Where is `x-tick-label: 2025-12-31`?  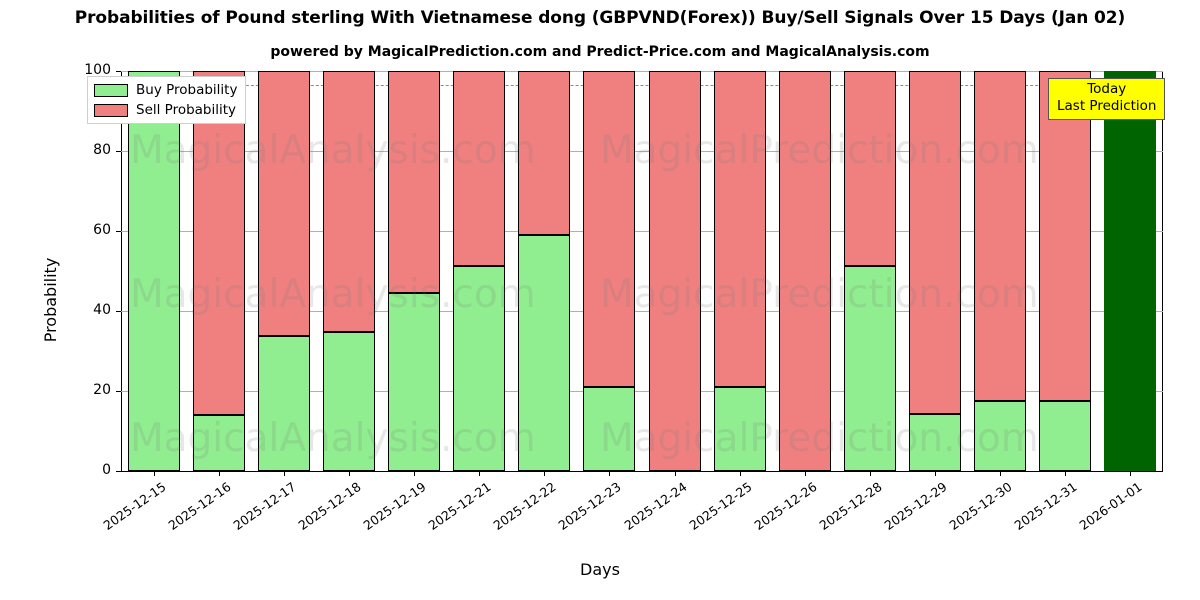
x-tick-label: 2025-12-31 is located at coordinates (1045, 506).